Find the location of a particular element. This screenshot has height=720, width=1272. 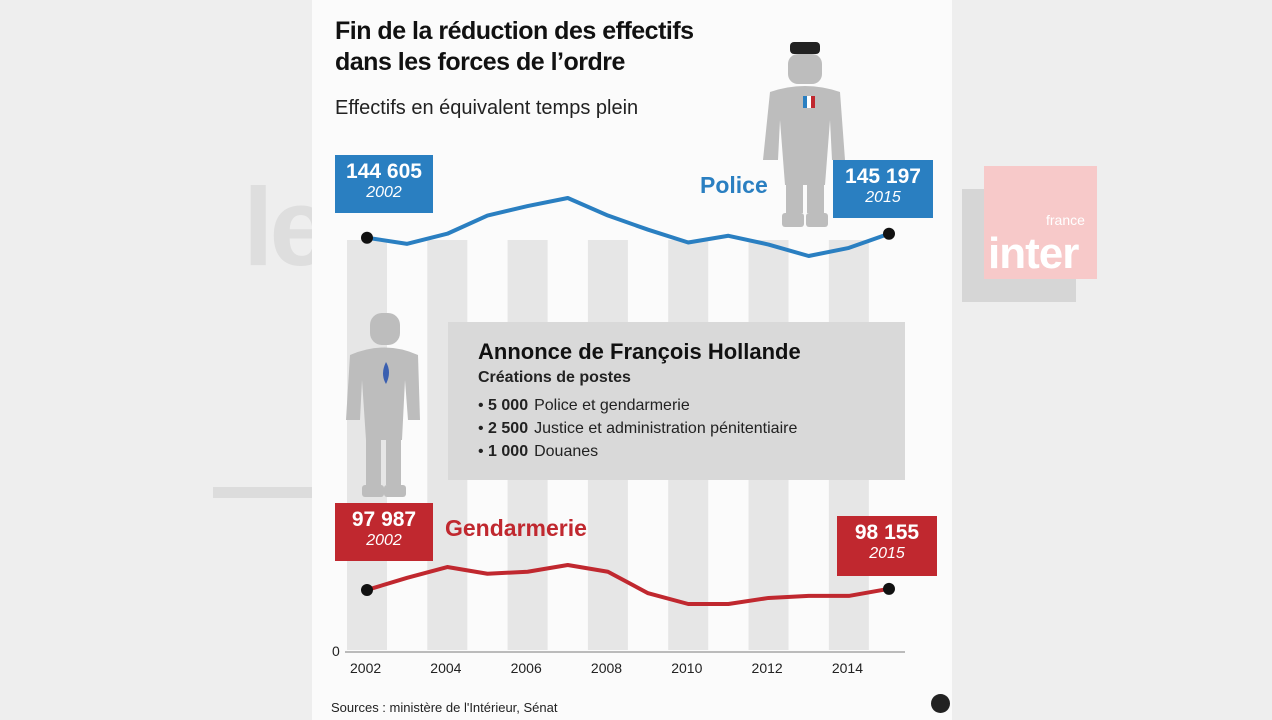

france-inter-logo is located at coordinates (1040, 222).